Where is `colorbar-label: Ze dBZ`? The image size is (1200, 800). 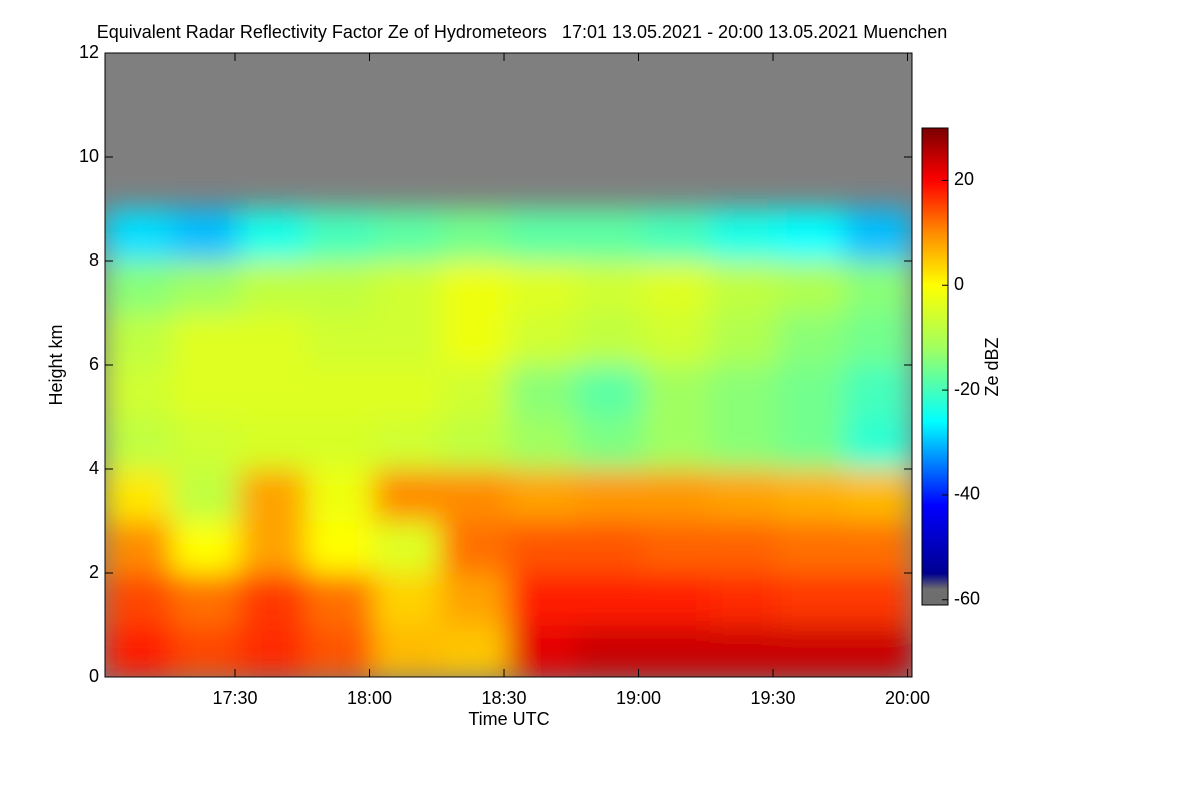
colorbar-label: Ze dBZ is located at coordinates (992, 366).